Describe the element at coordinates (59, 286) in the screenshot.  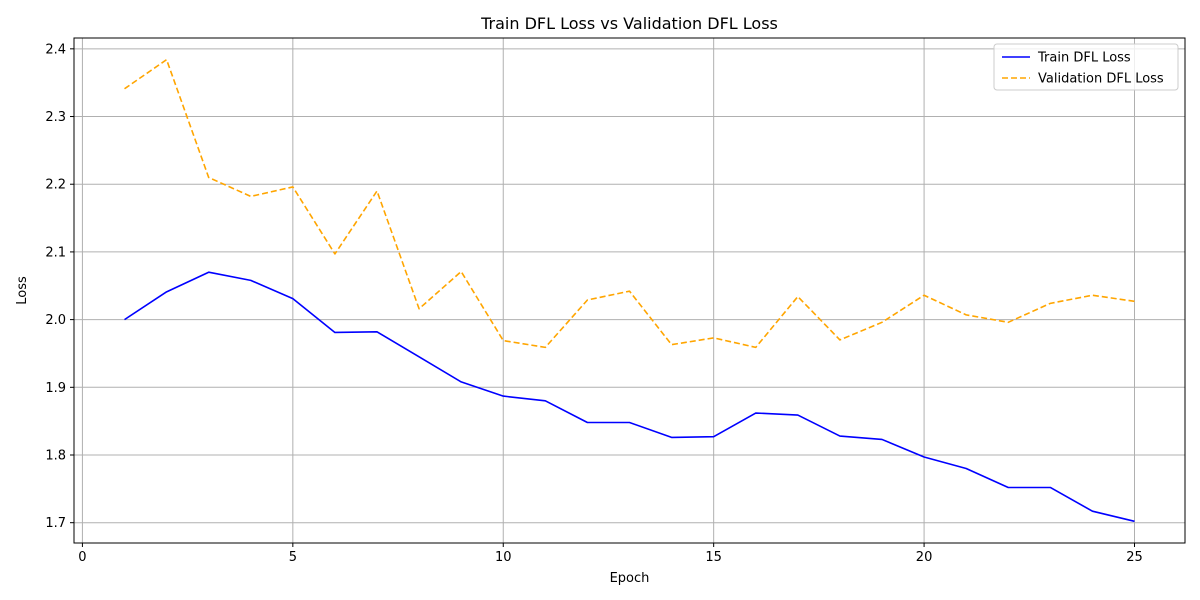
I see `y-axis-ticks: 1.7 1.8 1.9 2.0 2.1 2.2 2.3 2.4` at that location.